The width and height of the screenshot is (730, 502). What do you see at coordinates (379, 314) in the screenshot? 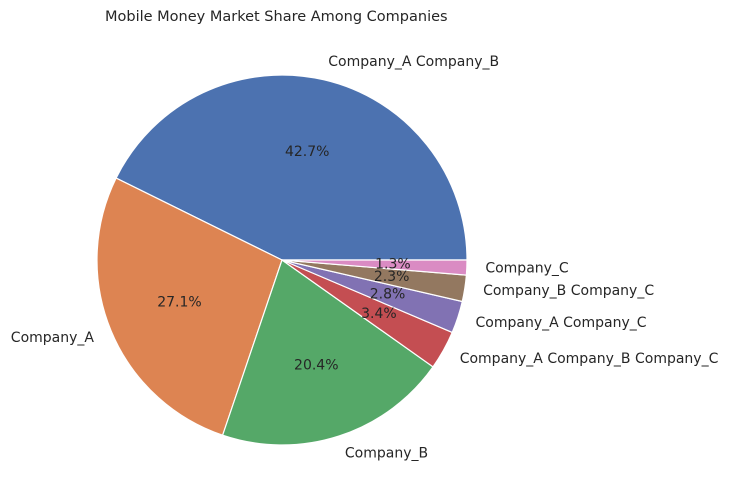
I see `value-label: 3.4%` at bounding box center [379, 314].